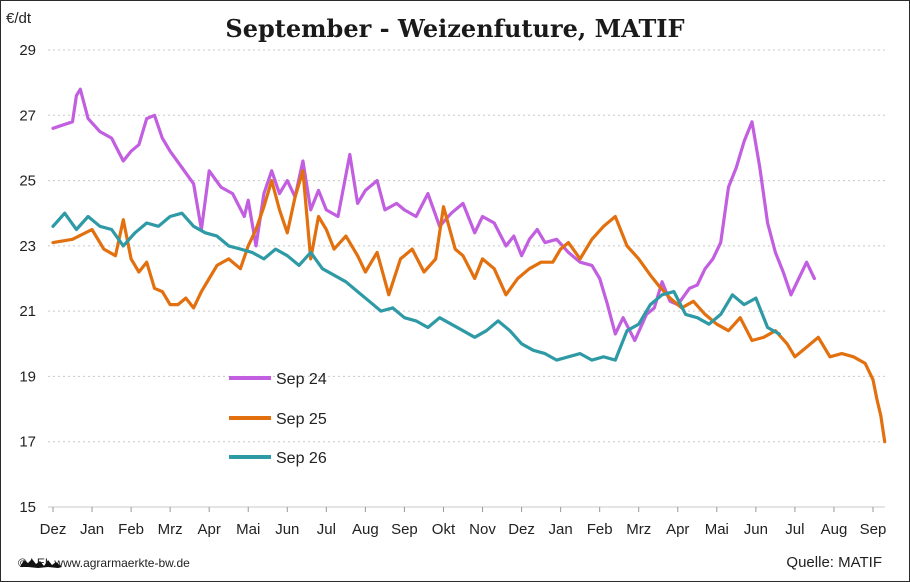 This screenshot has height=582, width=910. What do you see at coordinates (27, 442) in the screenshot?
I see `y-tick-label: 17` at bounding box center [27, 442].